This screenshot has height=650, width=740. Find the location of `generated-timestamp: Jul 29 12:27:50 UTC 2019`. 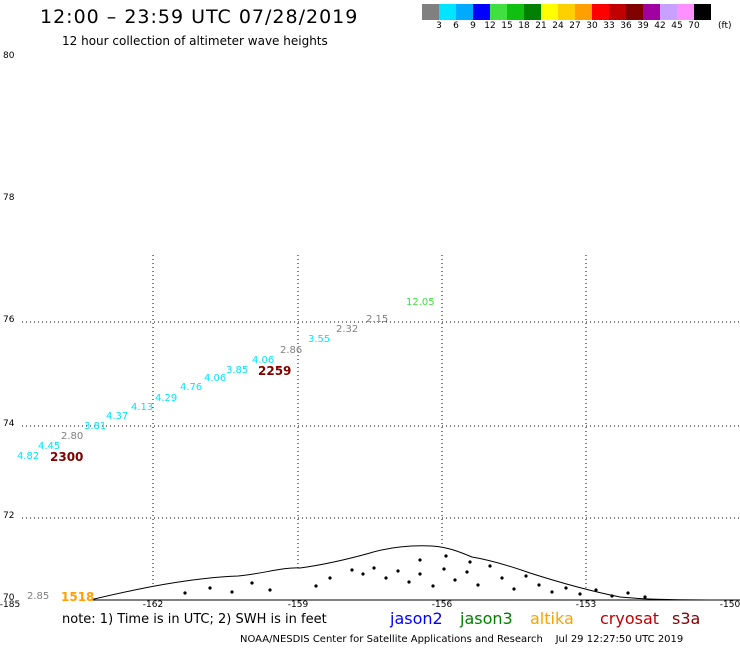

generated-timestamp: Jul 29 12:27:50 UTC 2019 is located at coordinates (619, 639).